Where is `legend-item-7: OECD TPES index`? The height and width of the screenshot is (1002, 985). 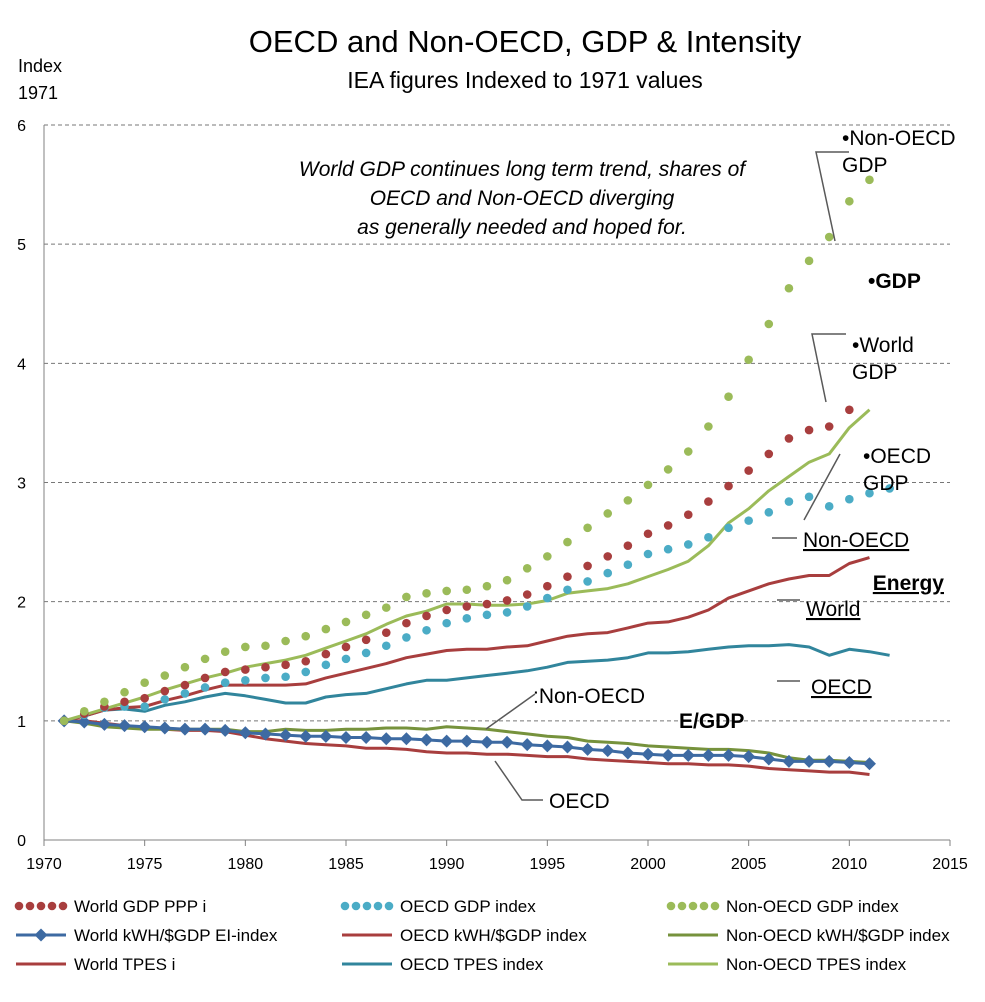 legend-item-7: OECD TPES index is located at coordinates (443, 964).